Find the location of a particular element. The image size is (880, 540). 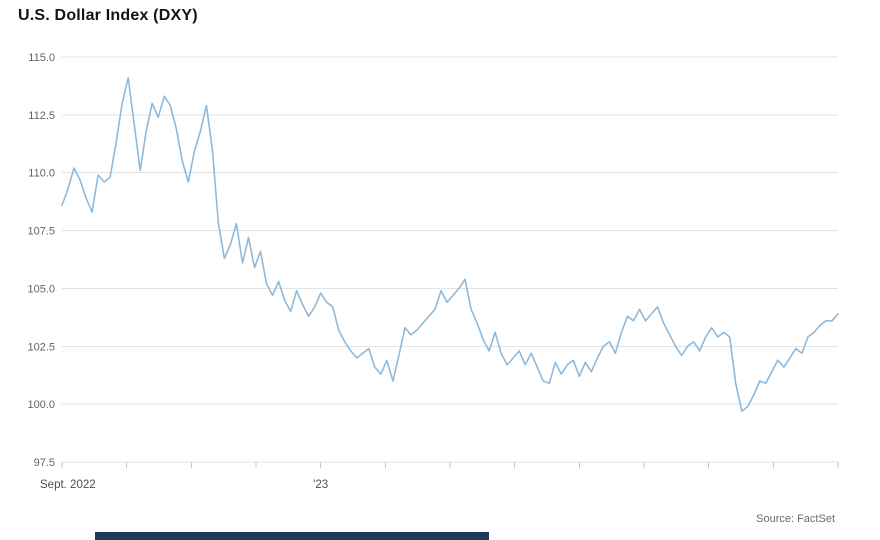

y-axis-tick-label: 102.5 is located at coordinates (41, 347).